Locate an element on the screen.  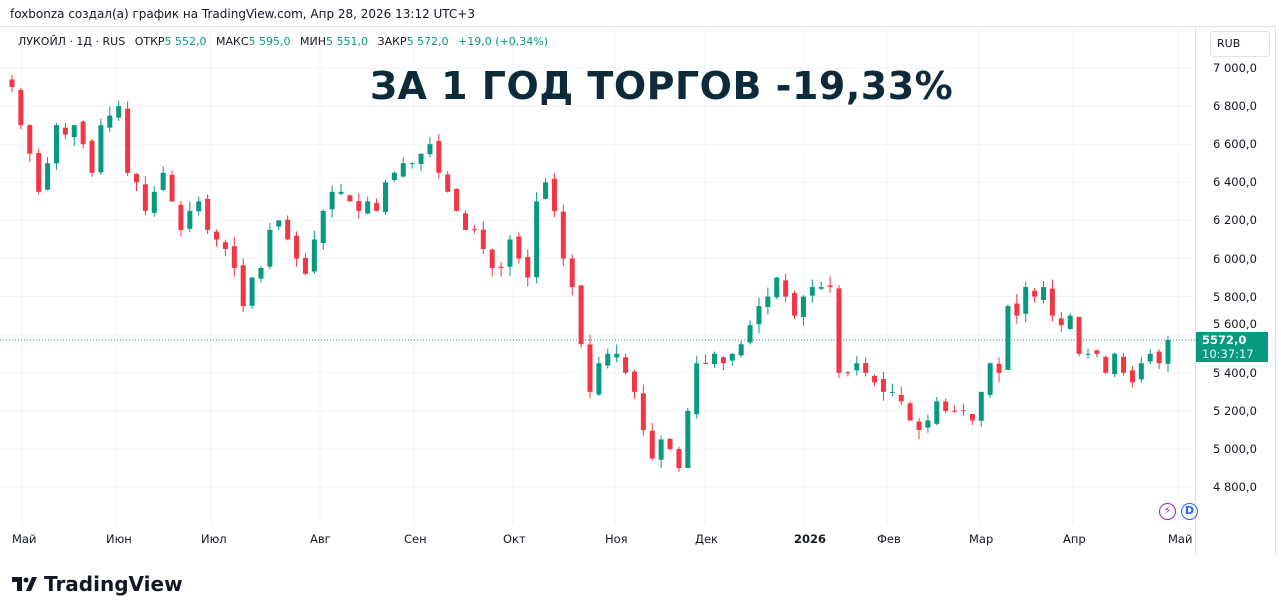
low-label: МИН is located at coordinates (313, 41).